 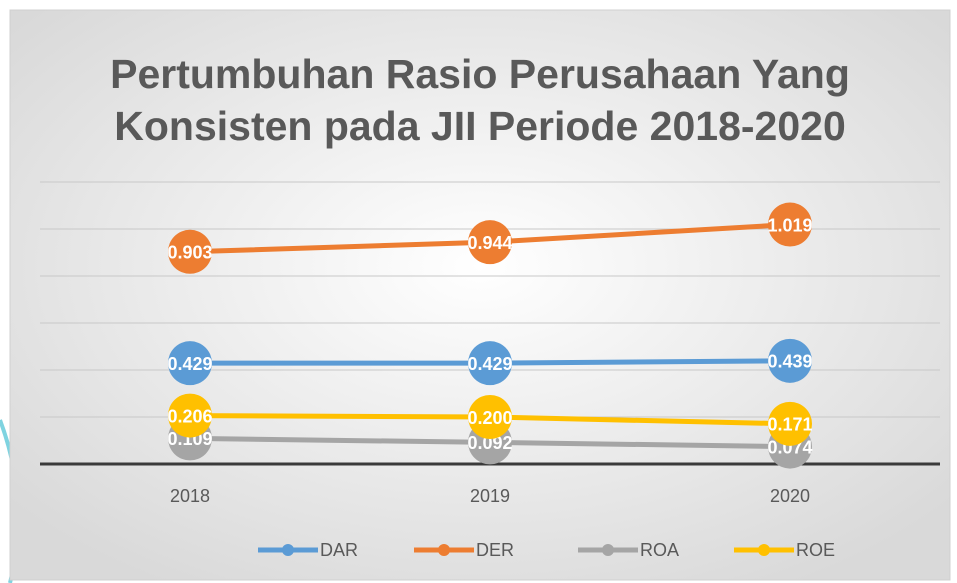 I want to click on data-label: 0.903, so click(x=189, y=253).